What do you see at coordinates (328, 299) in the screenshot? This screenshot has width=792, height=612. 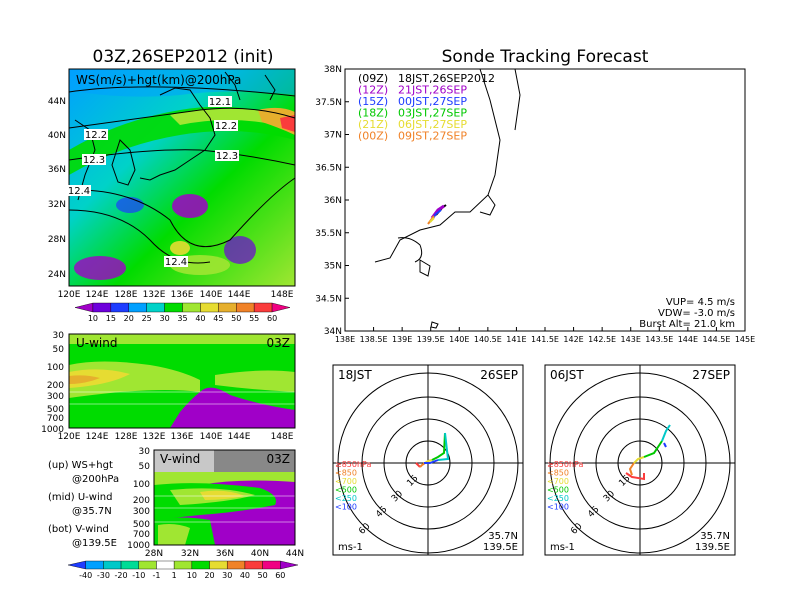 I see `tick-label: 34.5N` at bounding box center [328, 299].